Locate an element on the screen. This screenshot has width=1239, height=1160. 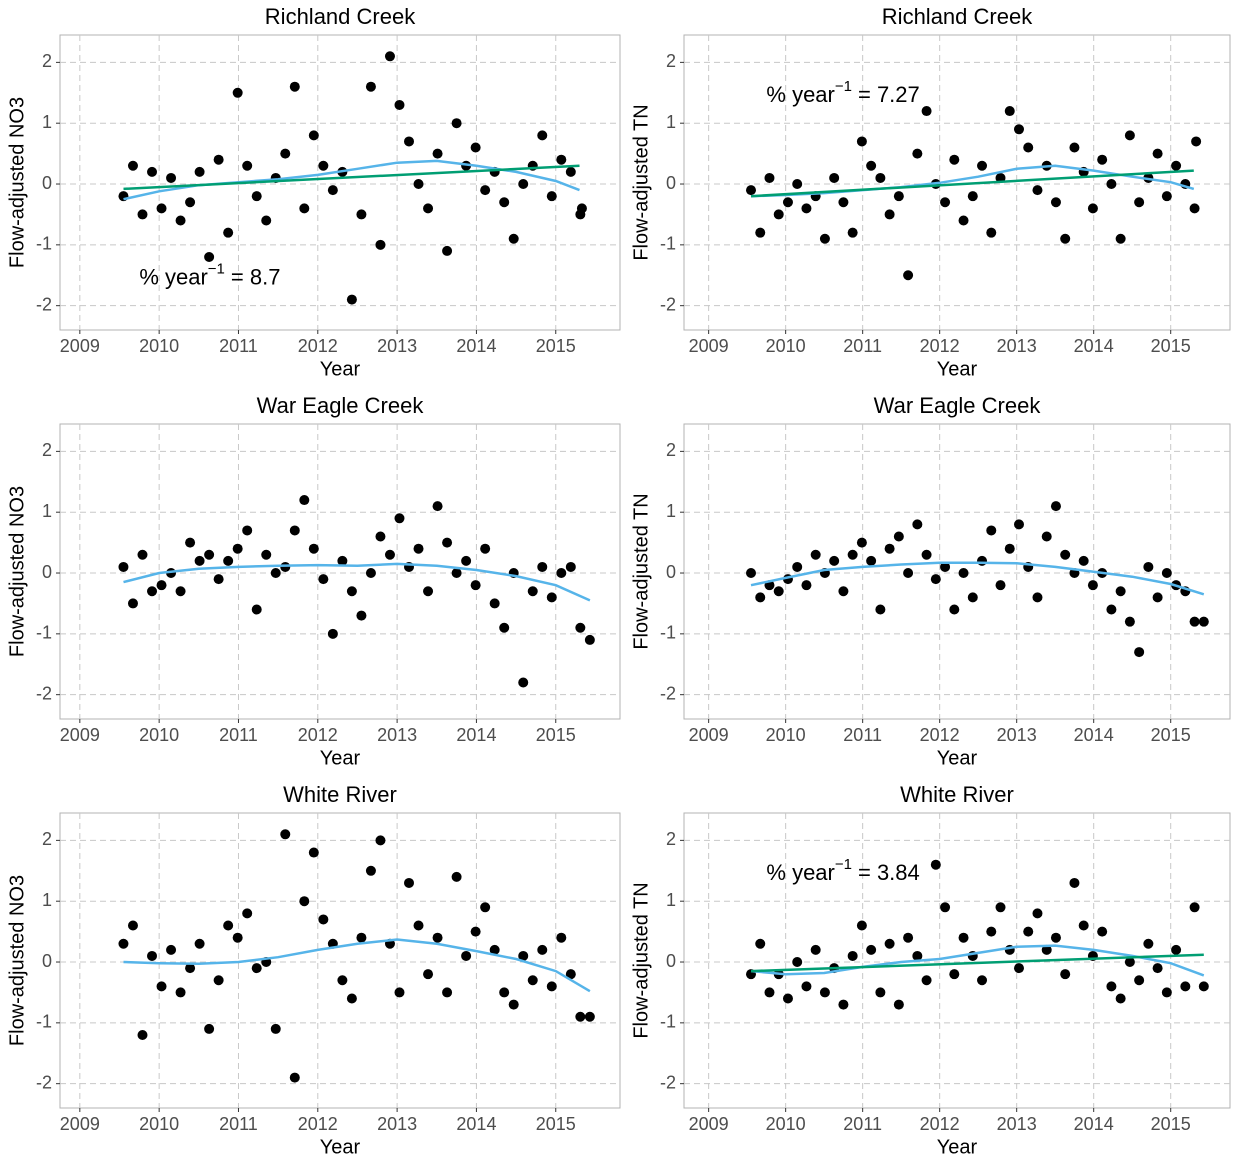
panel-title: War Eagle Creek is located at coordinates (341, 405).